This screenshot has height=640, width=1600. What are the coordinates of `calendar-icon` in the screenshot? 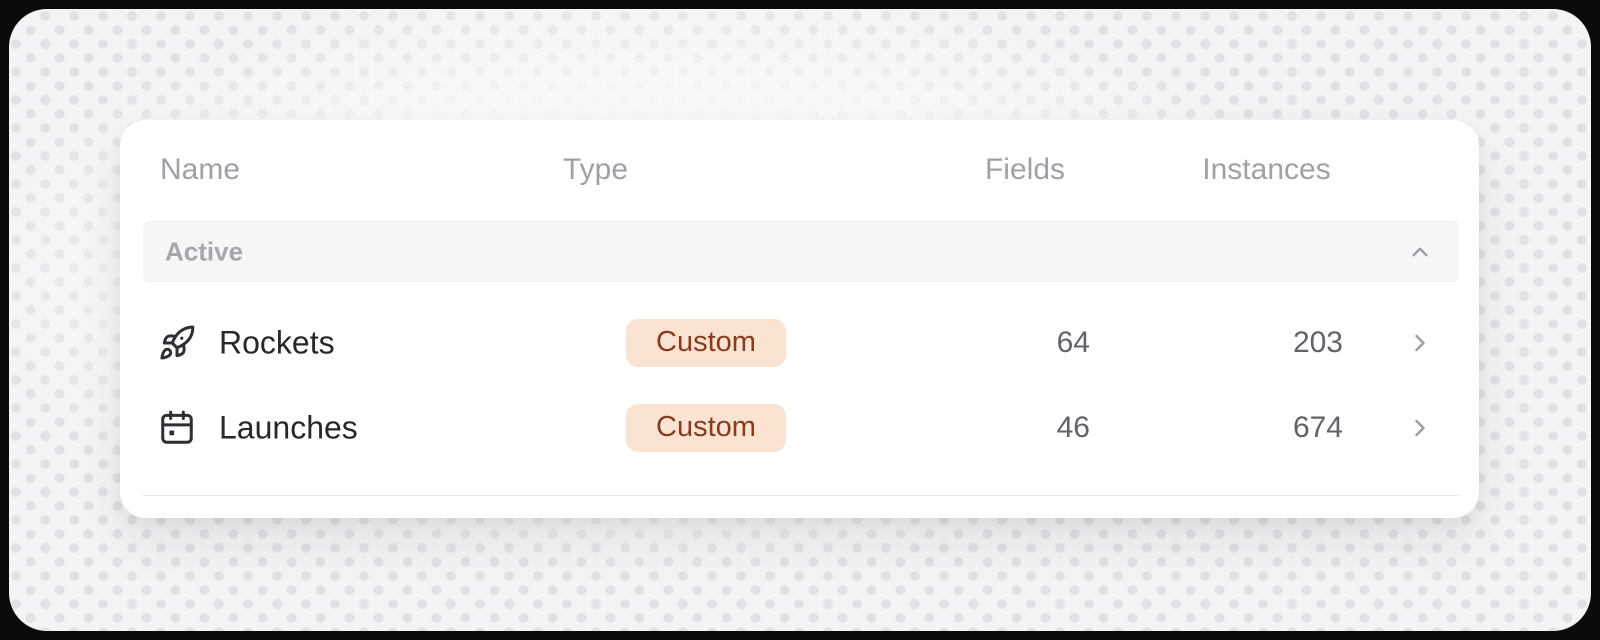 It's located at (177, 428).